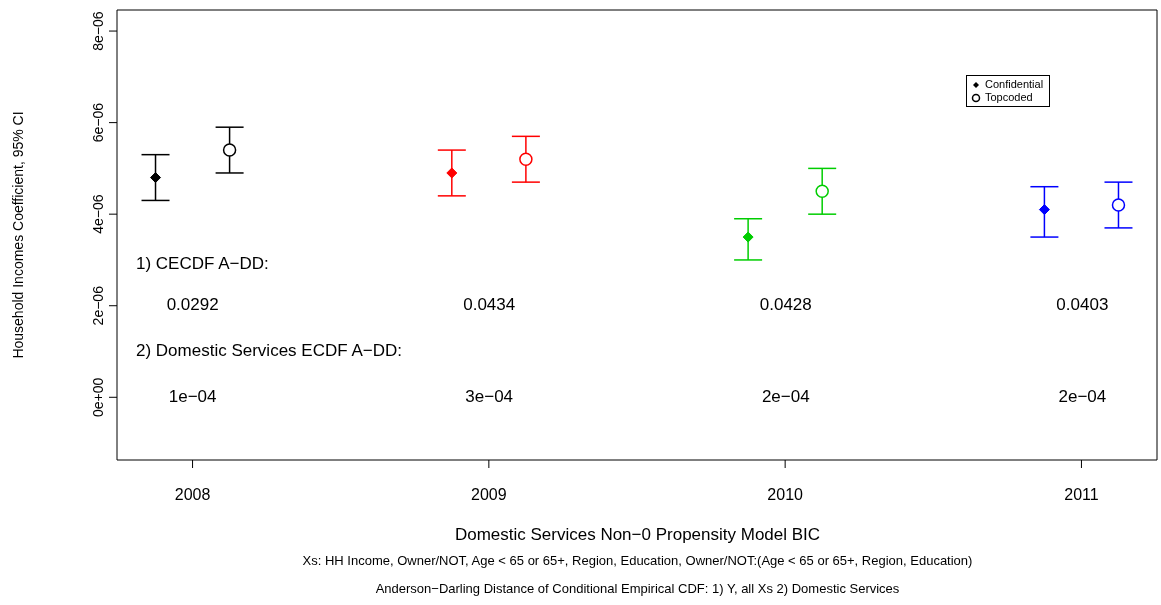  I want to click on y-tick-label: 4e−06, so click(98, 214).